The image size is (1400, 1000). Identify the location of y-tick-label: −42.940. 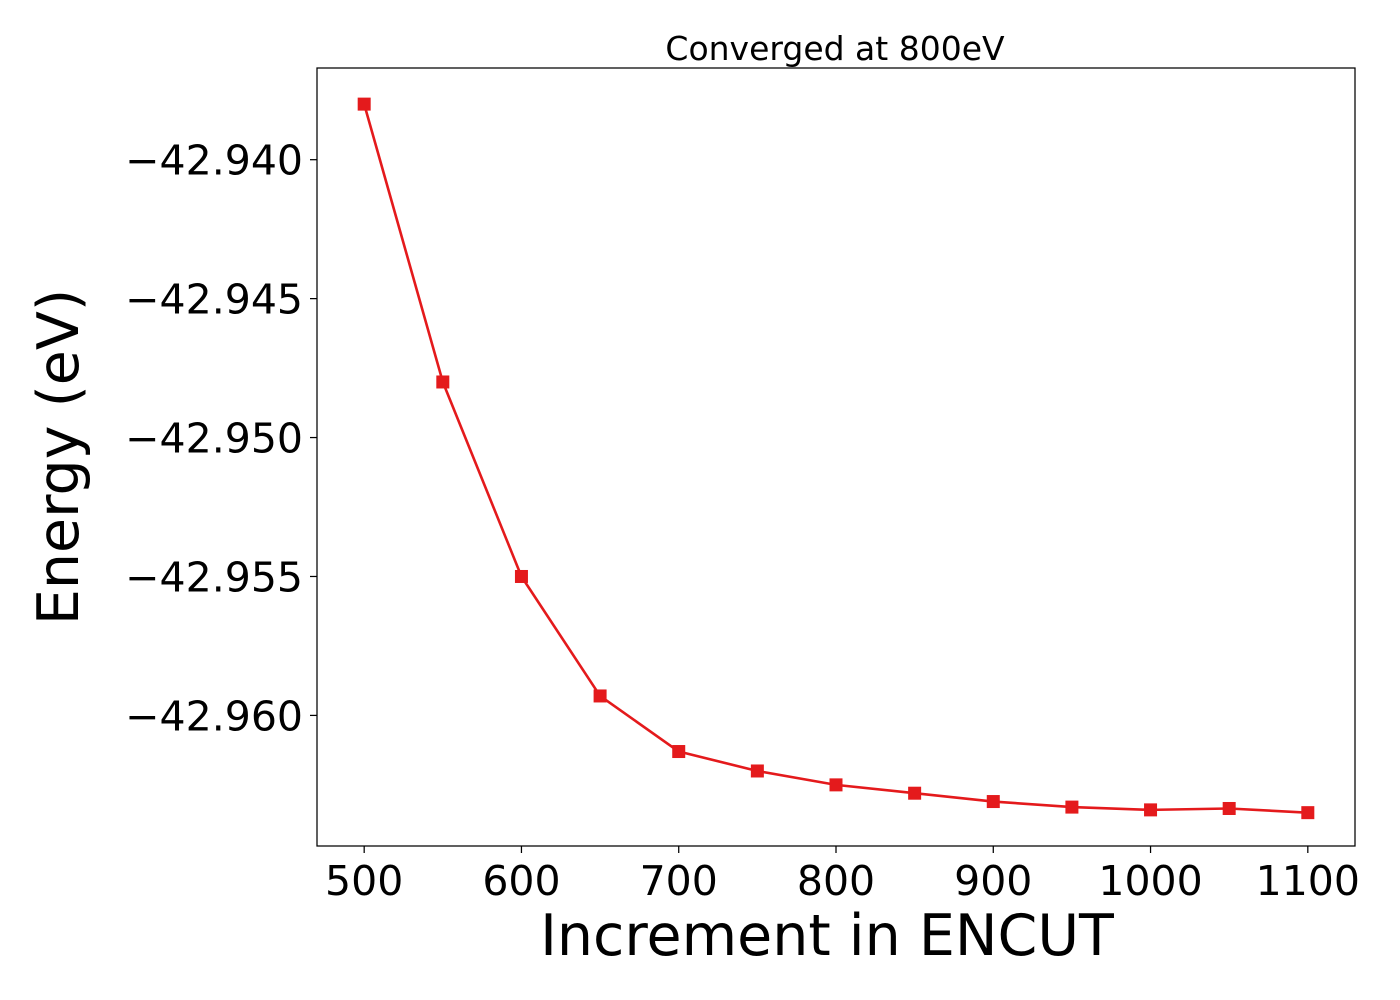
(214, 161).